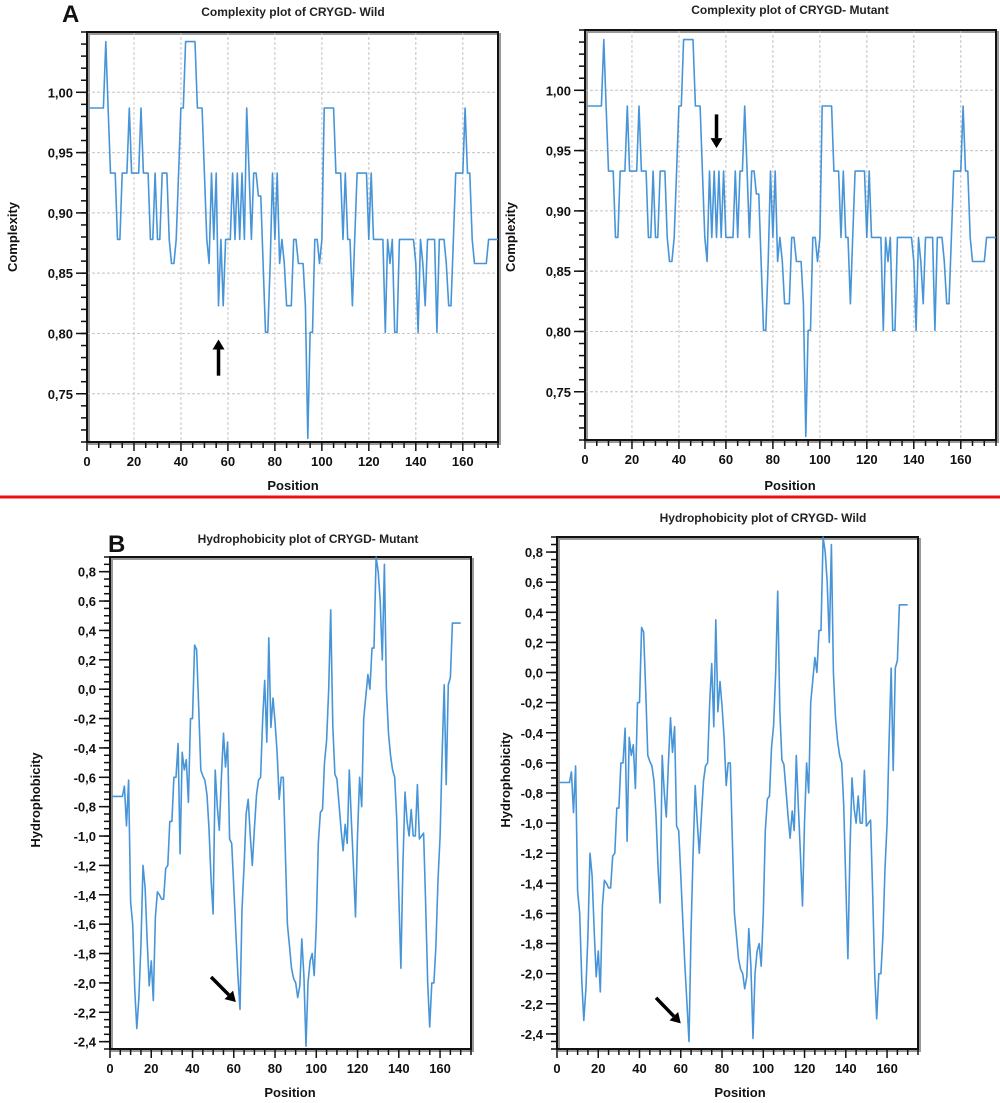 The image size is (1000, 1103). I want to click on chart-title: Hydrophobicity plot of CRYGD- Mutant, so click(308, 539).